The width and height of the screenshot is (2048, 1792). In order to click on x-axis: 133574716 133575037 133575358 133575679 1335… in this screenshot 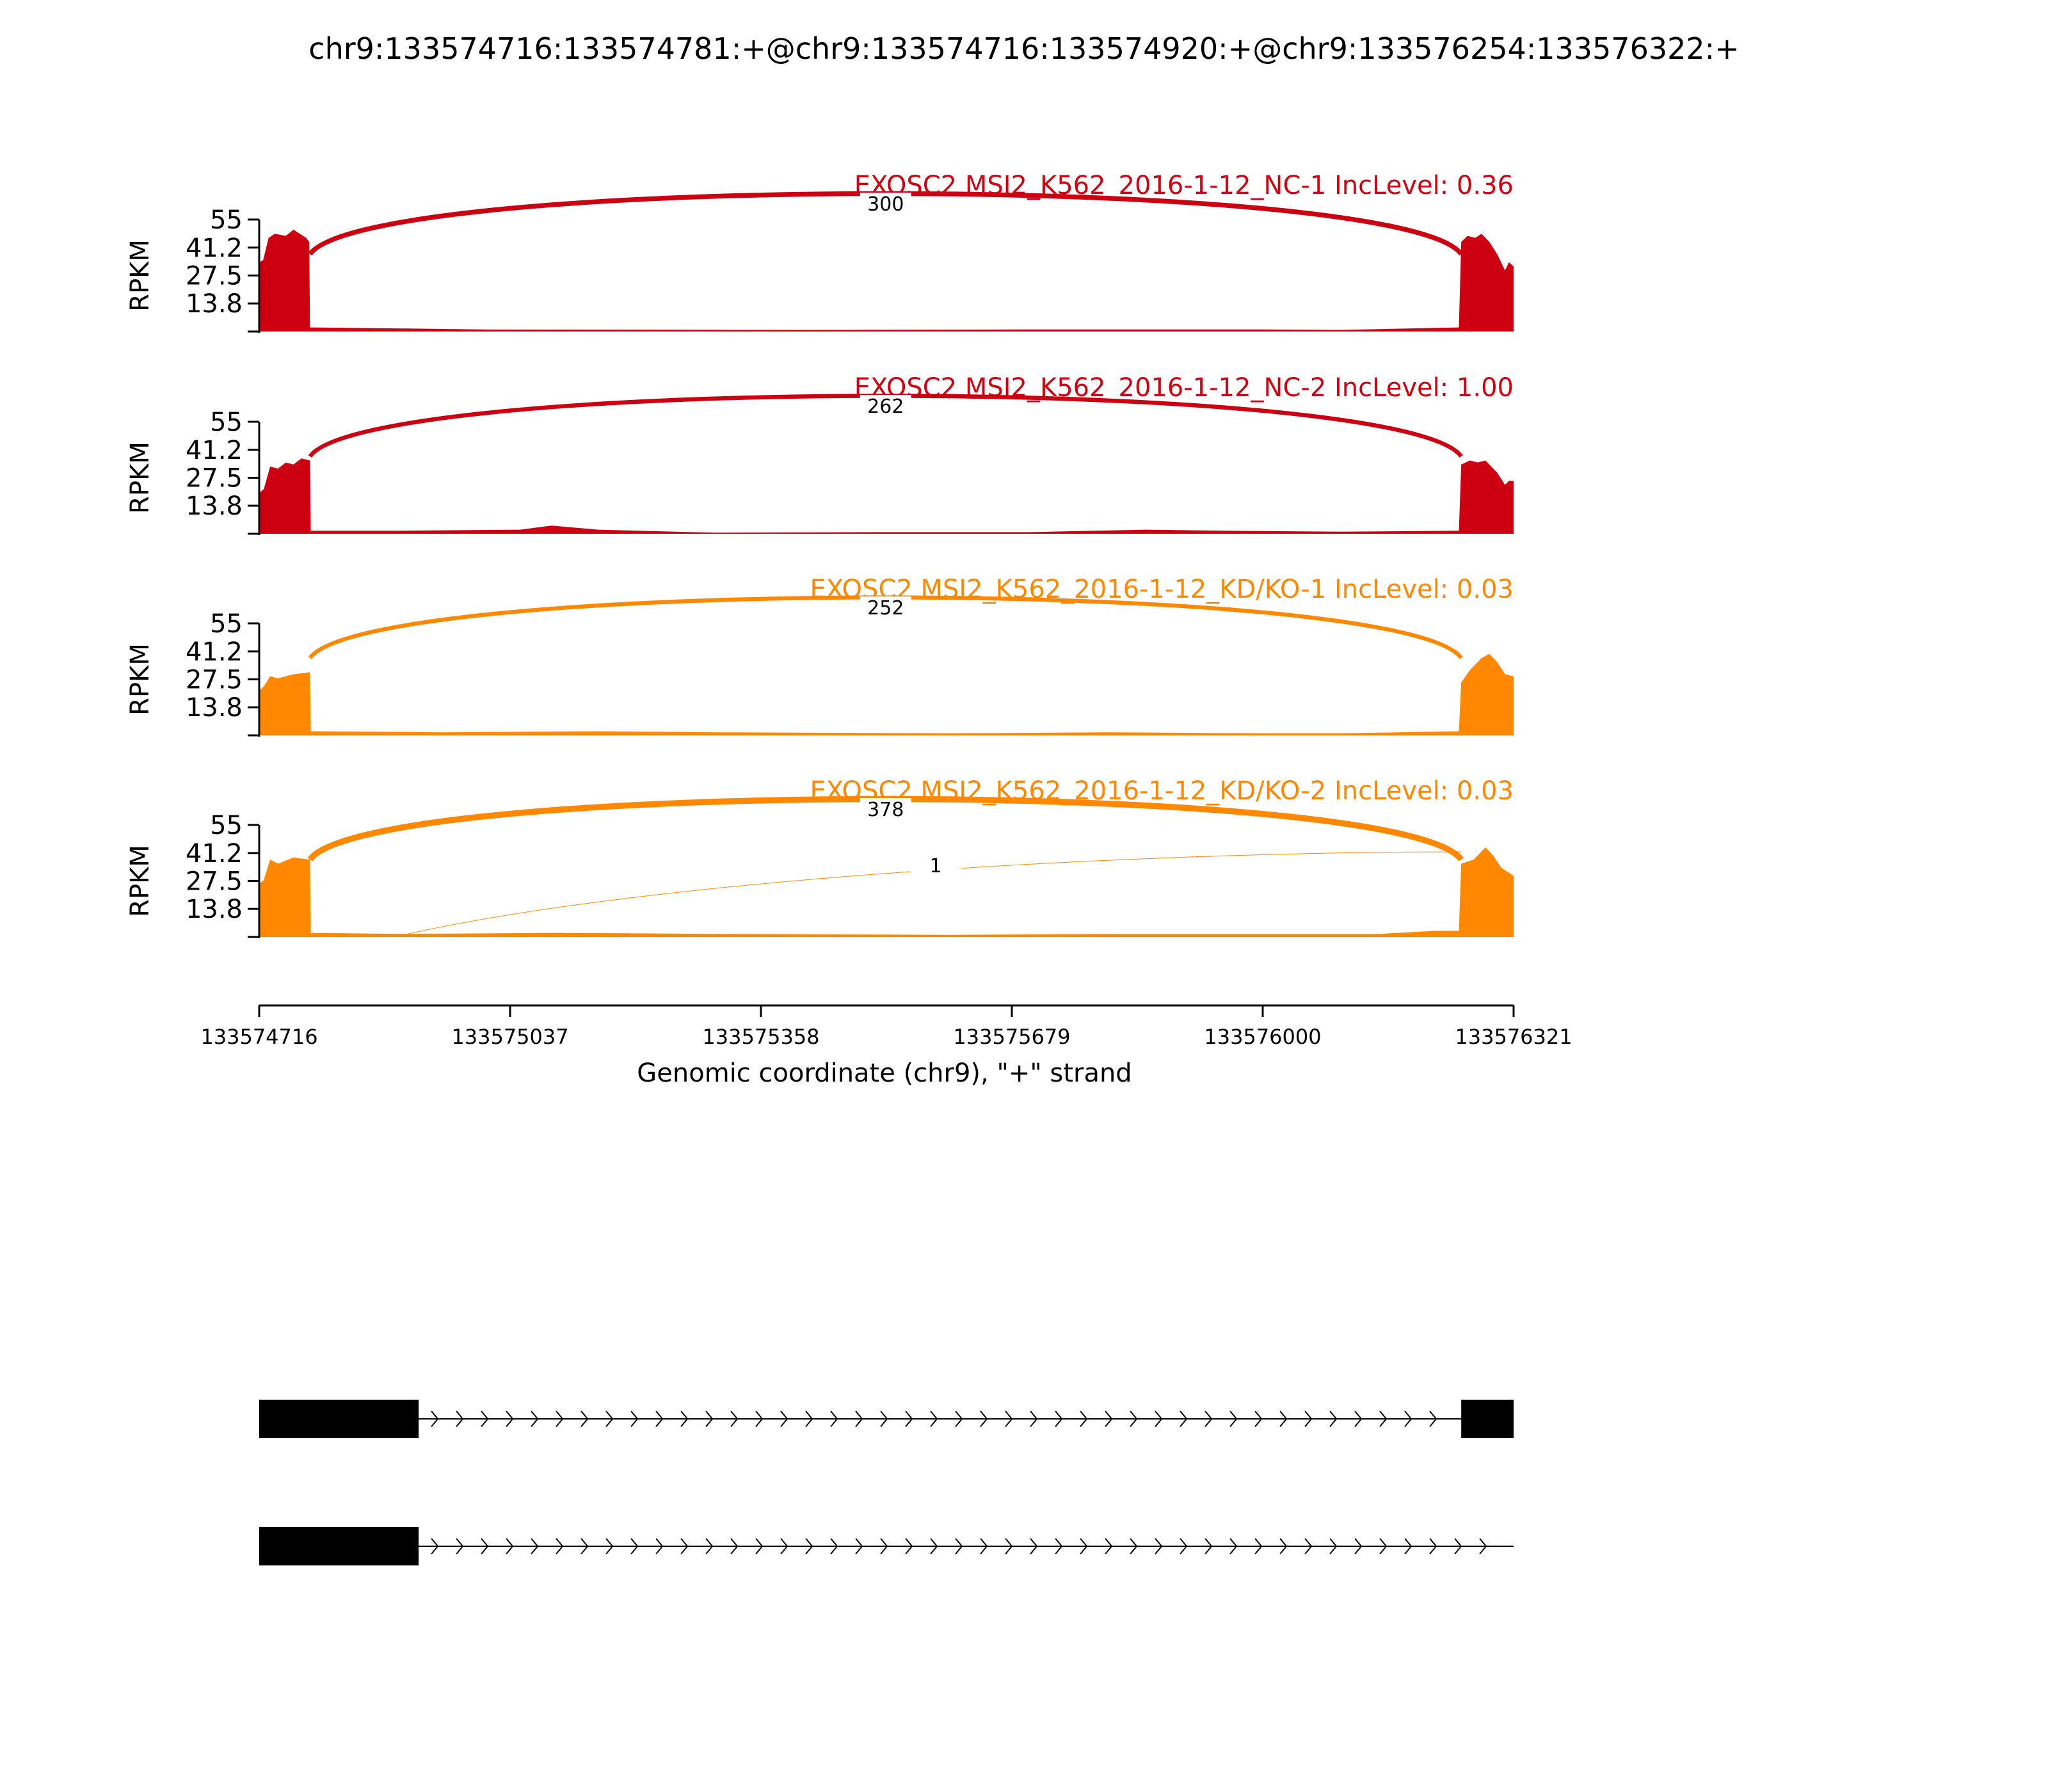, I will do `click(886, 1026)`.